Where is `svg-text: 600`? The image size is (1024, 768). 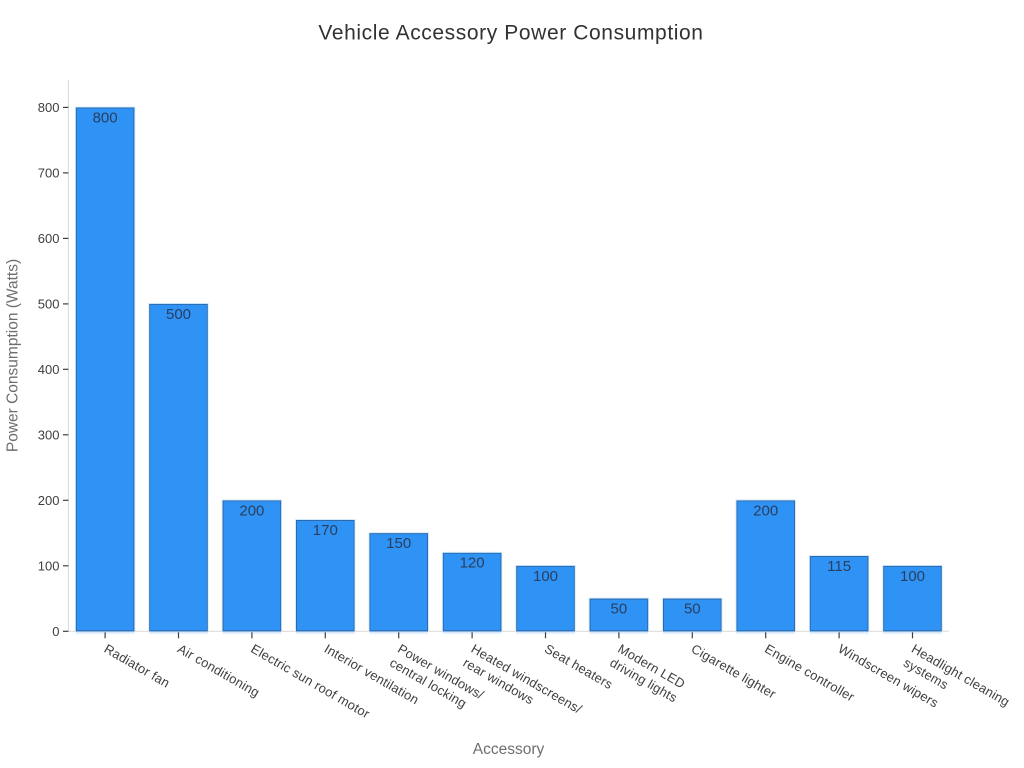 svg-text: 600 is located at coordinates (49, 238).